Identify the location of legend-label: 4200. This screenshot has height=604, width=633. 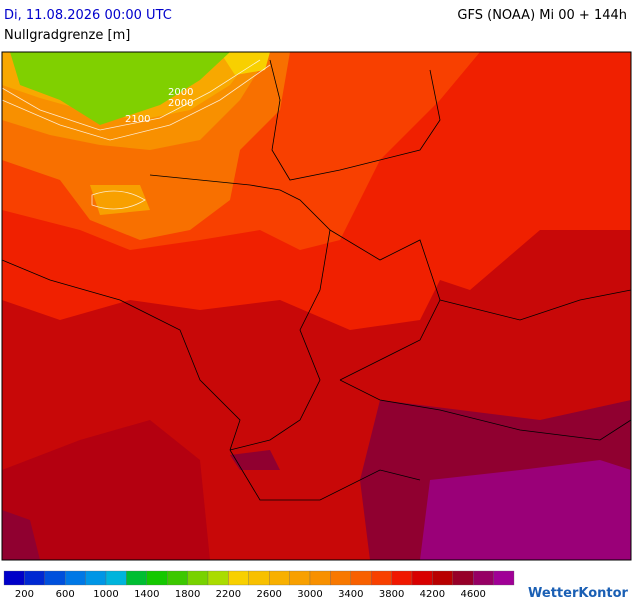
(432, 594).